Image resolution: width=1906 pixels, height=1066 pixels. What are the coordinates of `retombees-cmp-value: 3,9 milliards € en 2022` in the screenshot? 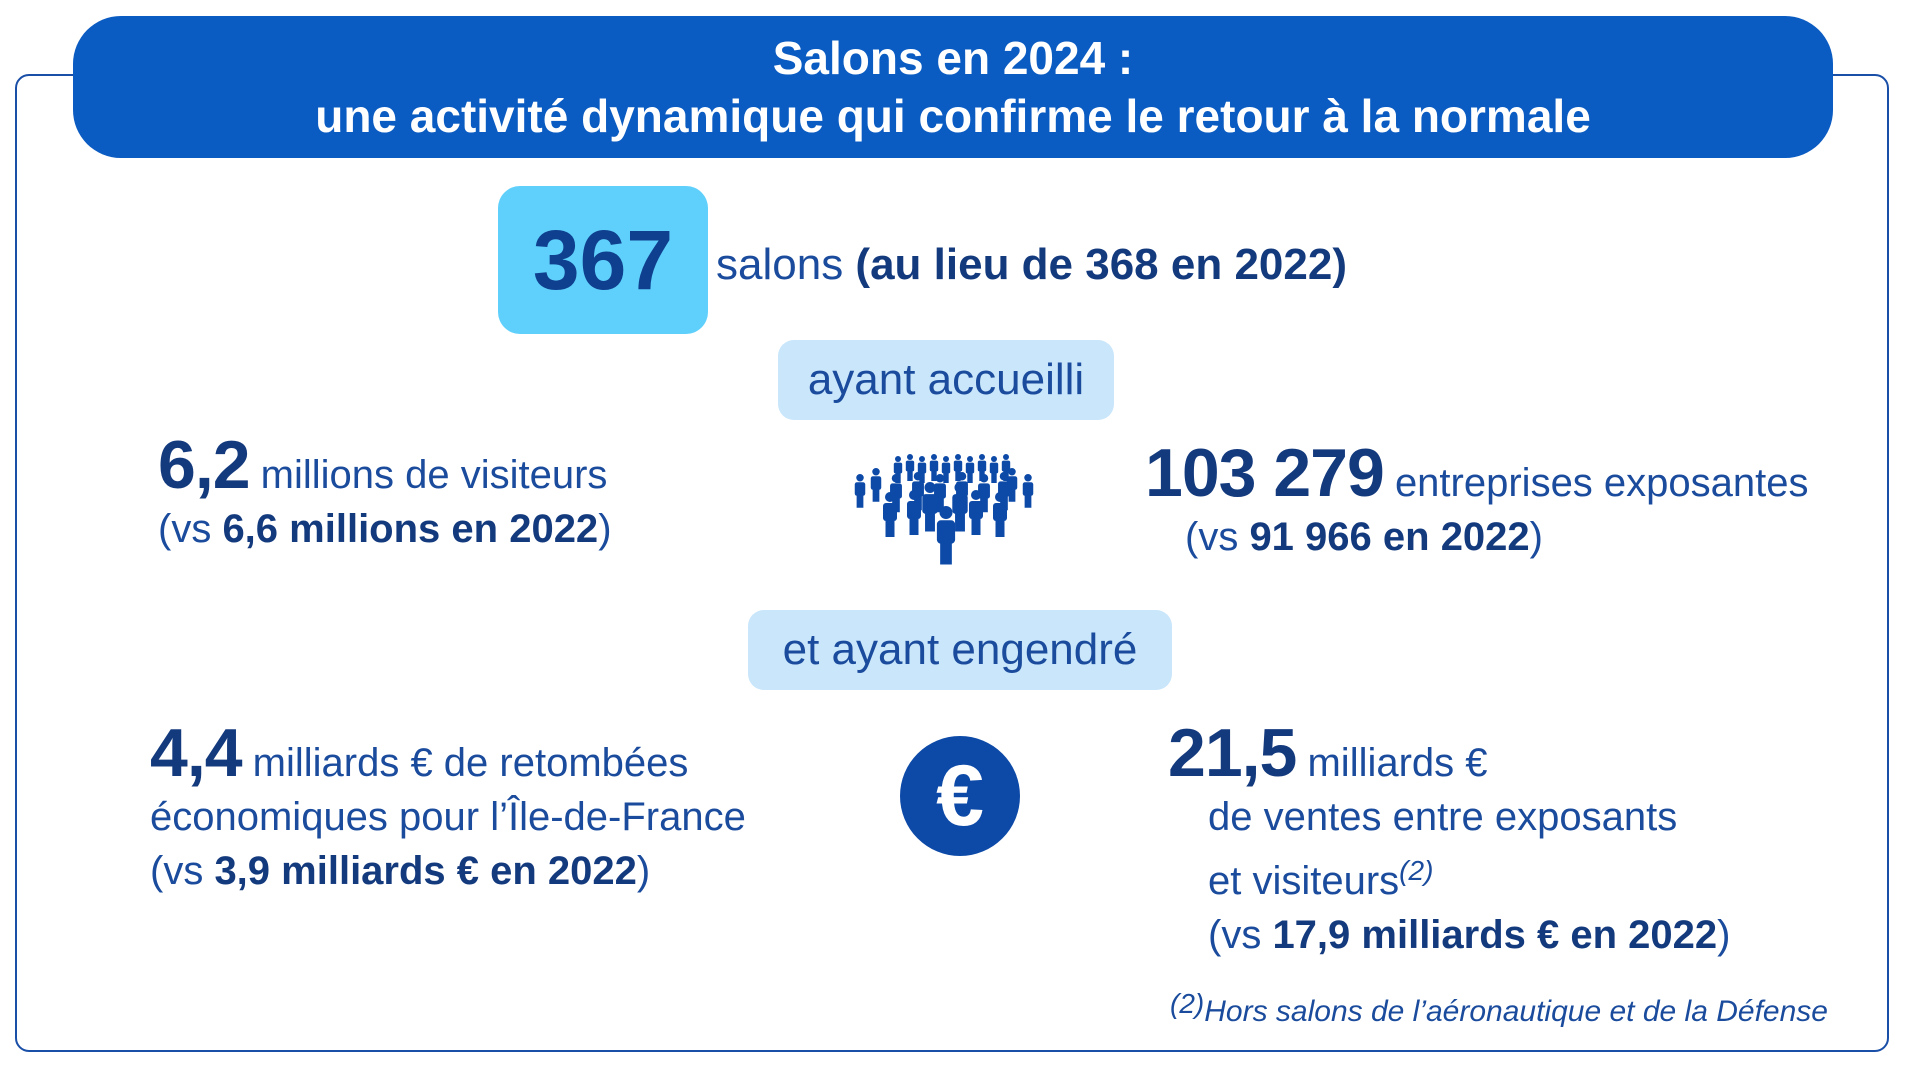 It's located at (425, 871).